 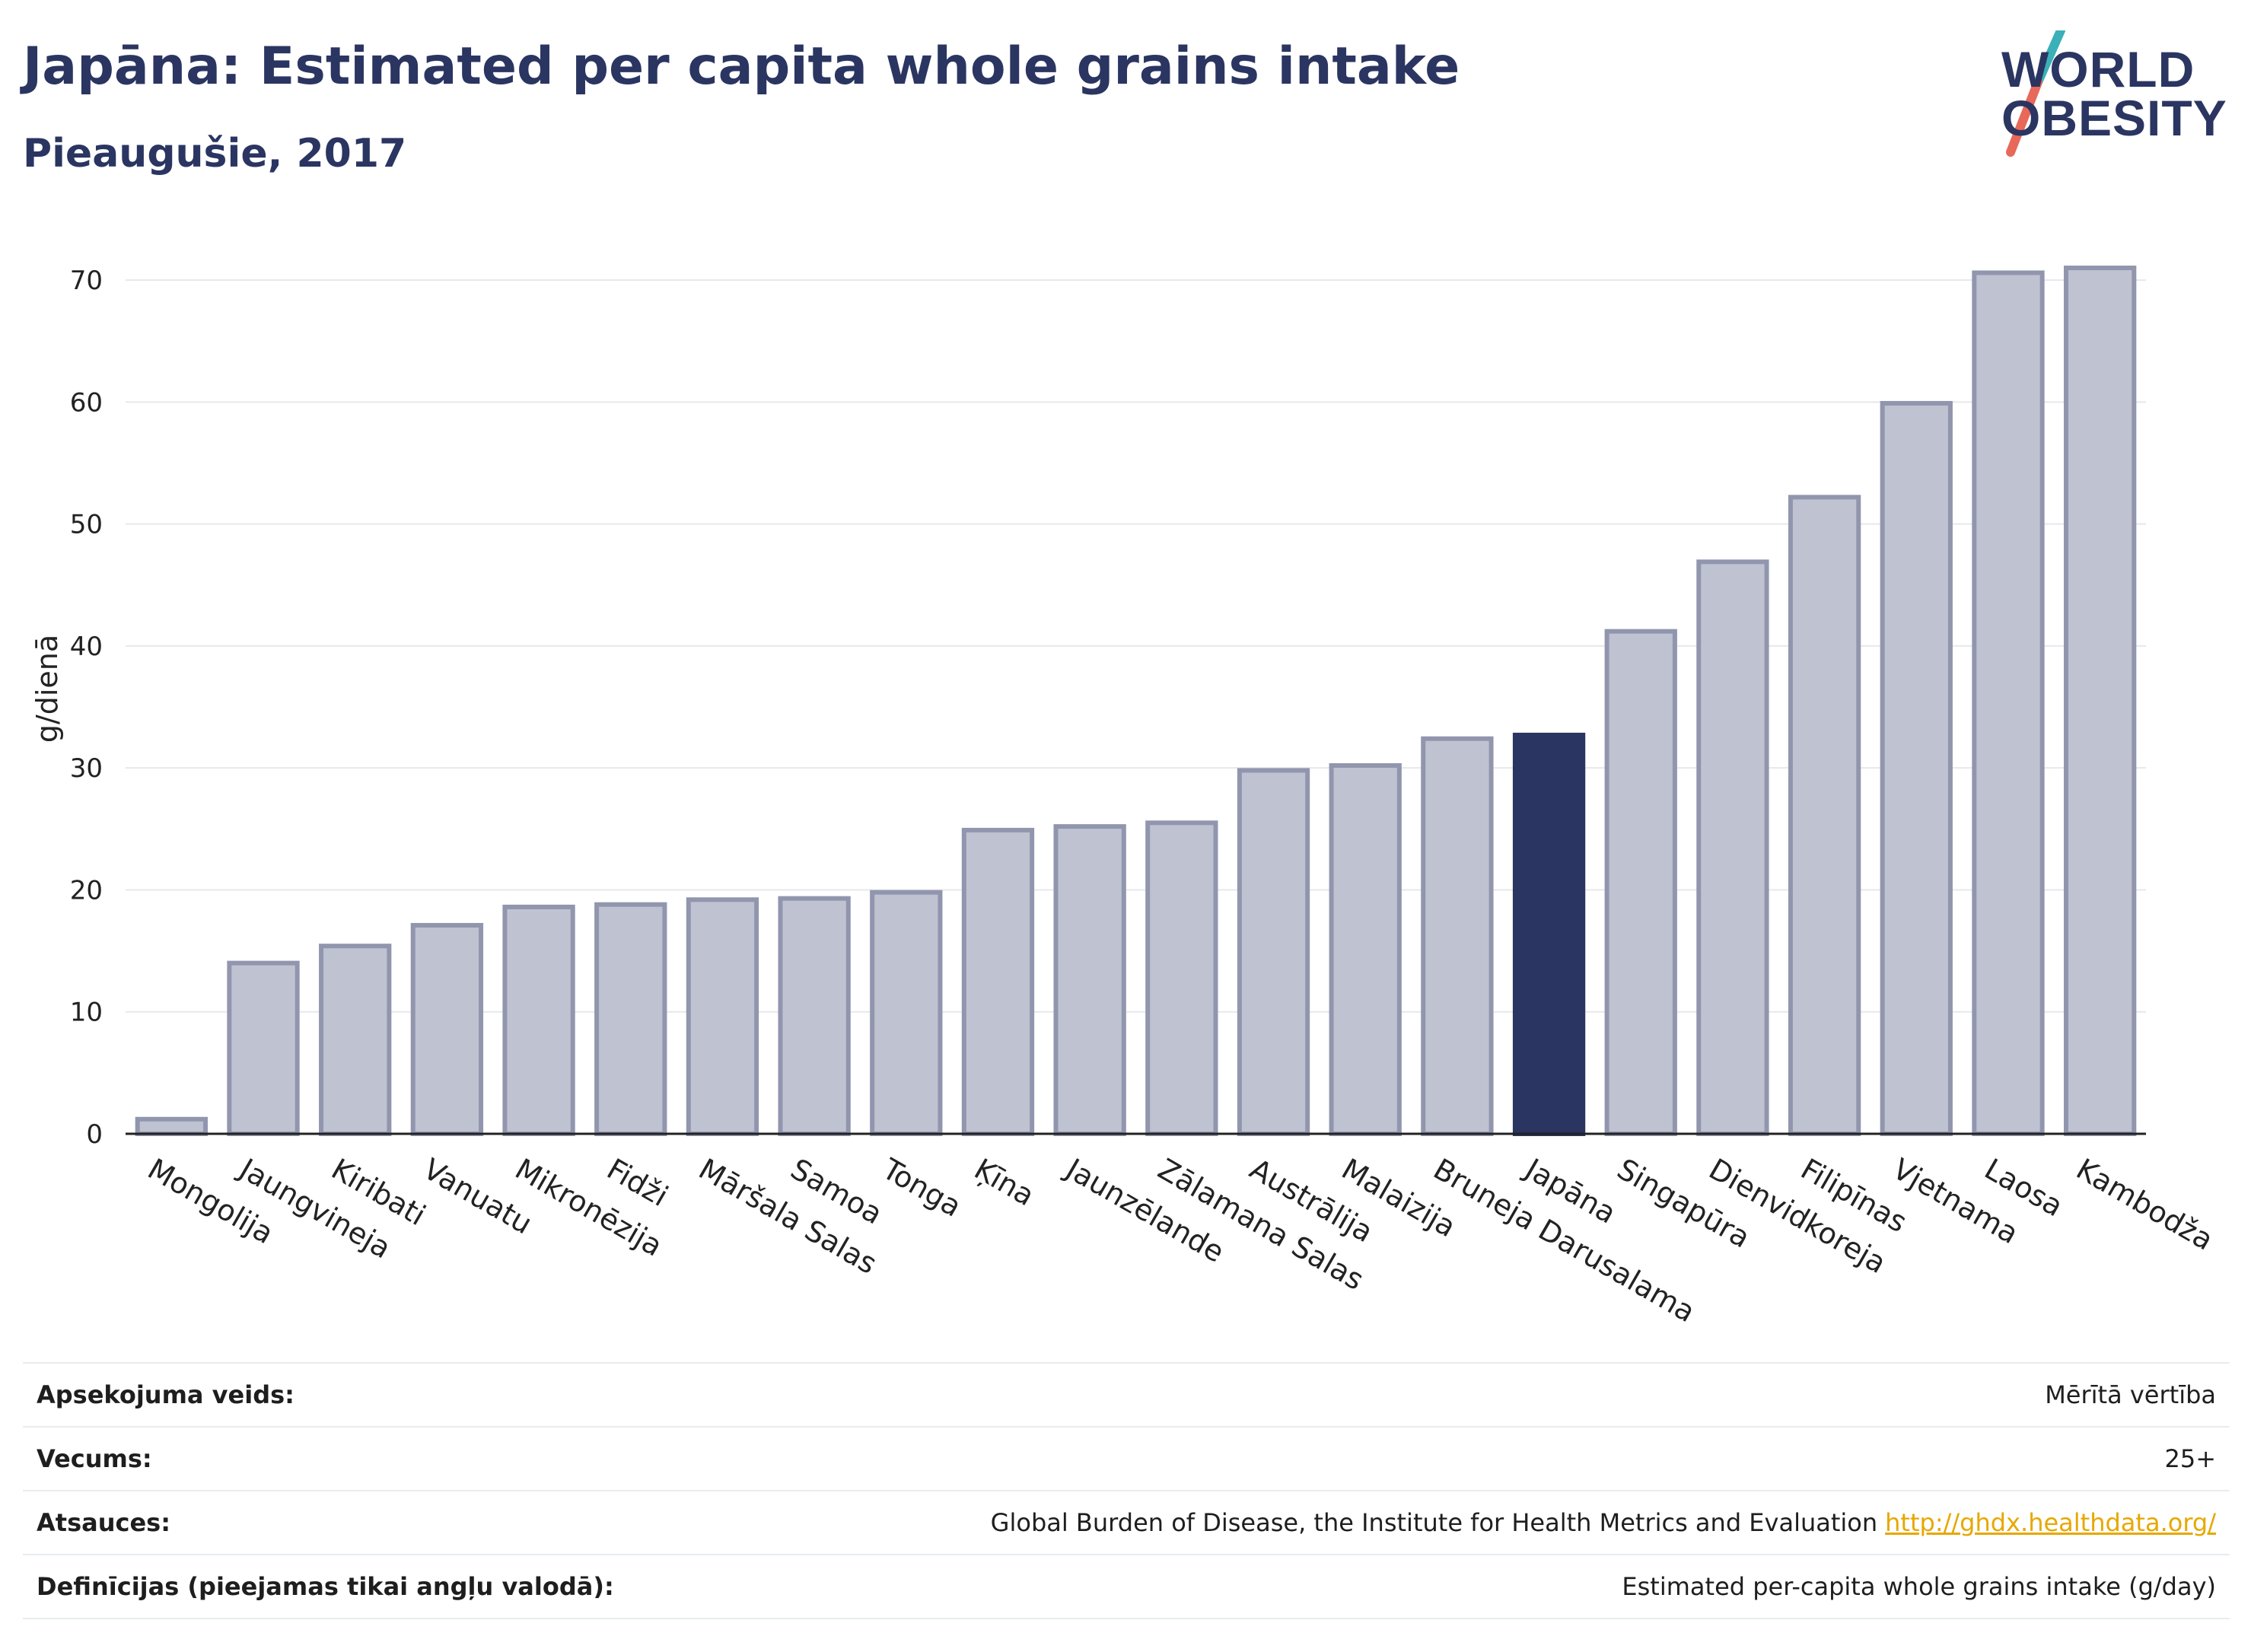 I want to click on x-tick-label: Tonga, so click(x=921, y=1187).